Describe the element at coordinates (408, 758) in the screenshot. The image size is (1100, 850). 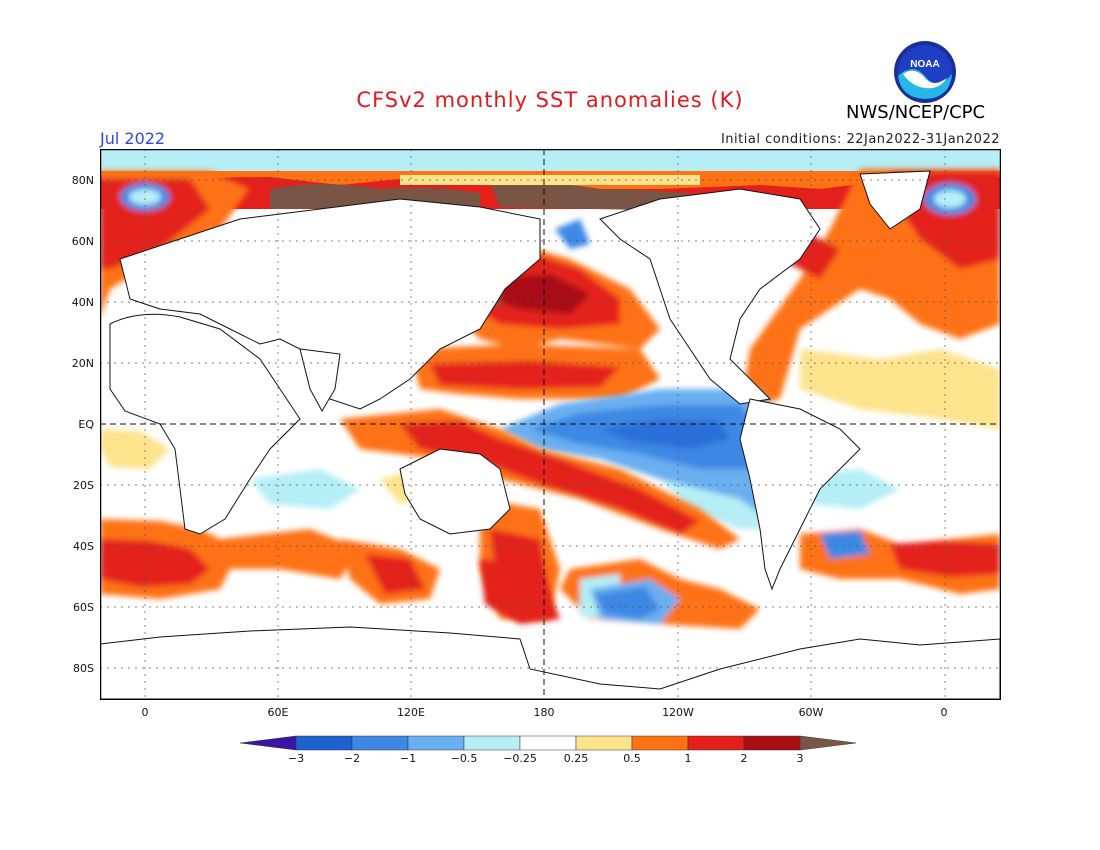
I see `colorbar-tick-label: −1` at that location.